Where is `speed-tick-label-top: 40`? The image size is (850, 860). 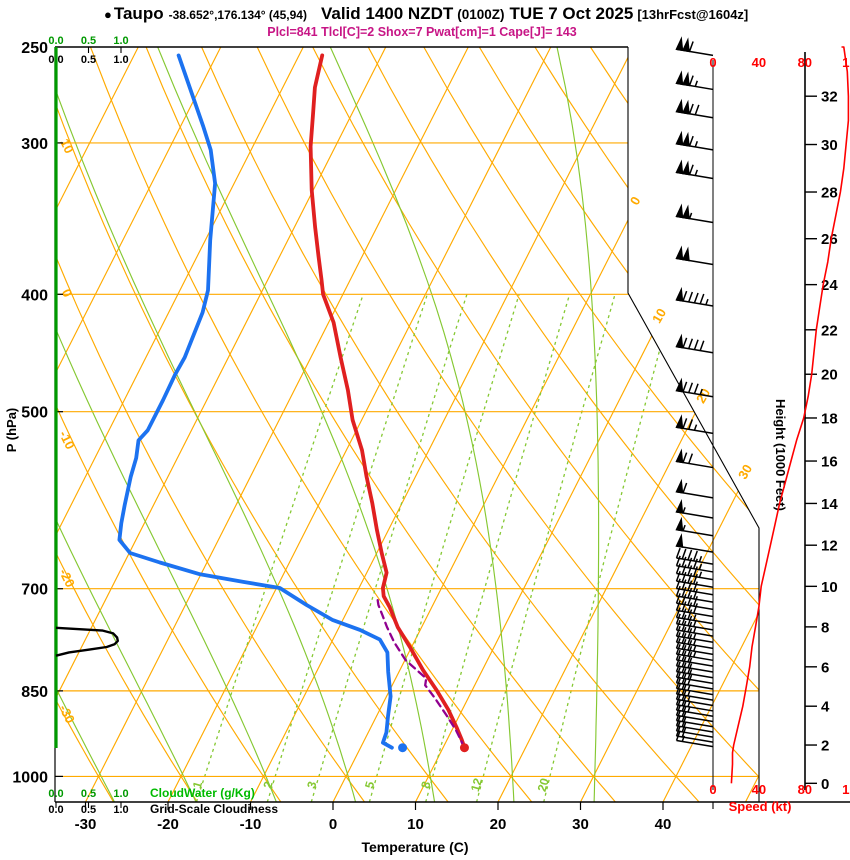
speed-tick-label-top: 40 is located at coordinates (759, 62).